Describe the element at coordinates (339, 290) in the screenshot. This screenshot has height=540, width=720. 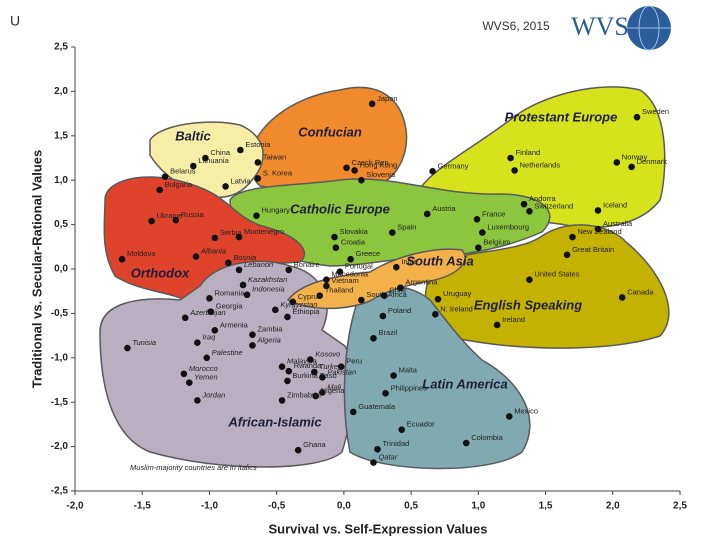
I see `point-label: Thailand` at that location.